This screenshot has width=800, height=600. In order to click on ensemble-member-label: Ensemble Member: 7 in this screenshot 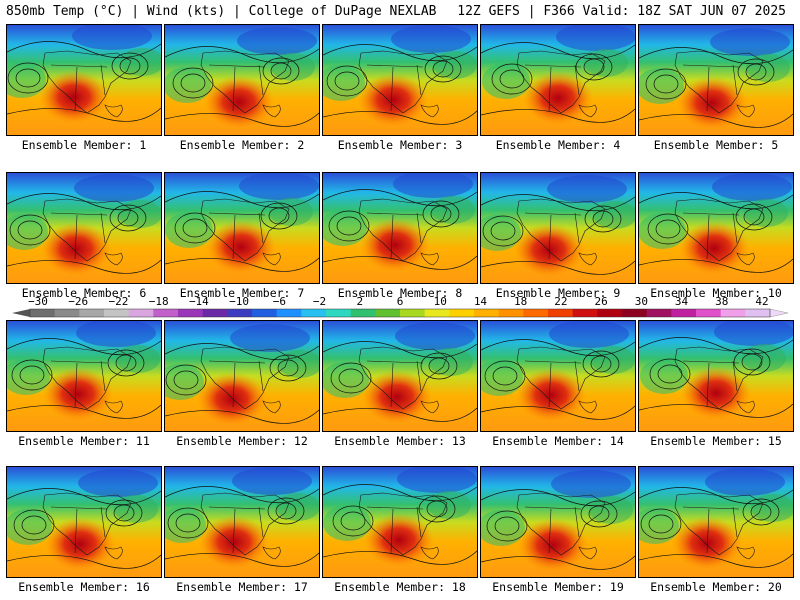, I will do `click(242, 293)`.